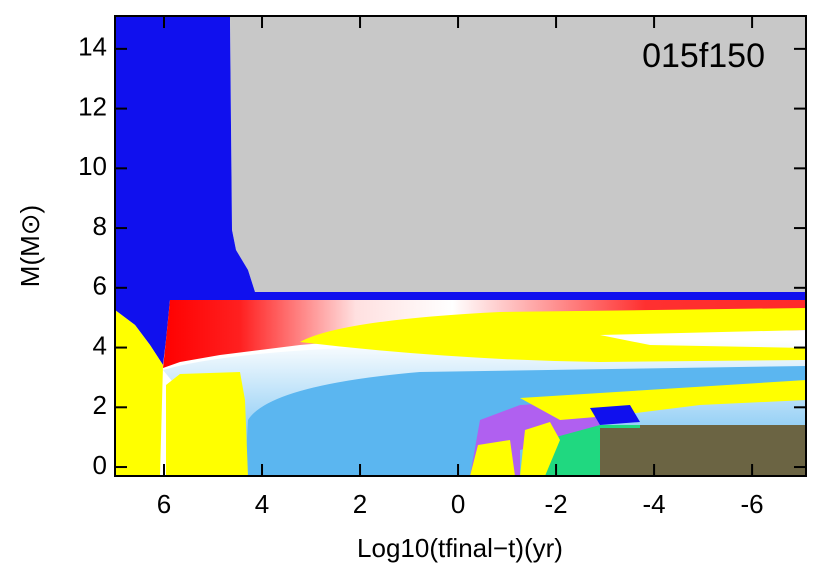 Image resolution: width=830 pixels, height=581 pixels. I want to click on x-tick-label: -4, so click(654, 504).